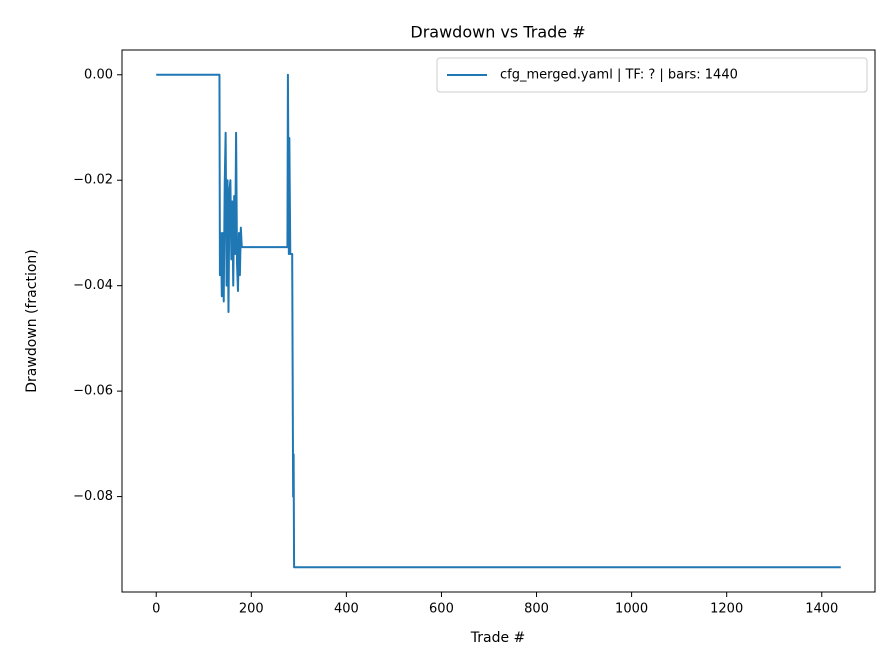 The width and height of the screenshot is (896, 672). I want to click on x-tick-label: 200, so click(251, 609).